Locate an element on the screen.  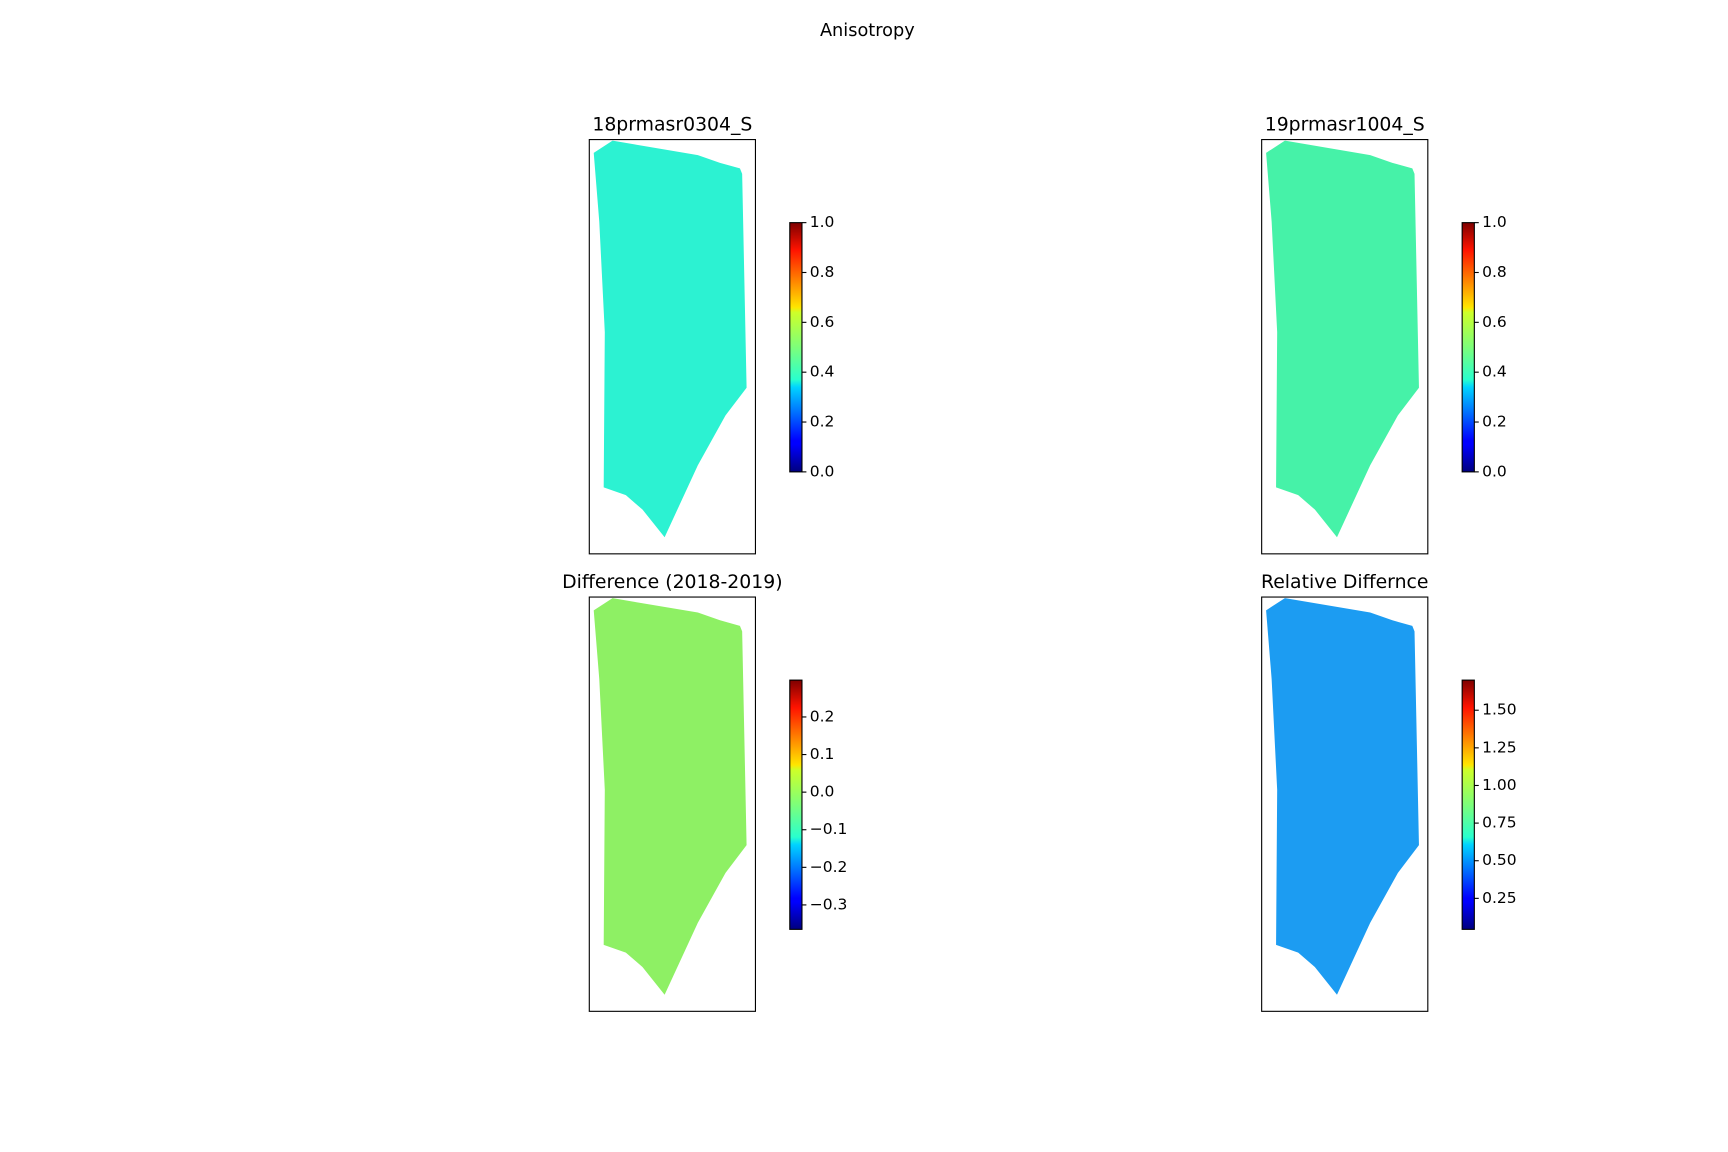
colorbar-tick-label: 0.1 is located at coordinates (822, 754).